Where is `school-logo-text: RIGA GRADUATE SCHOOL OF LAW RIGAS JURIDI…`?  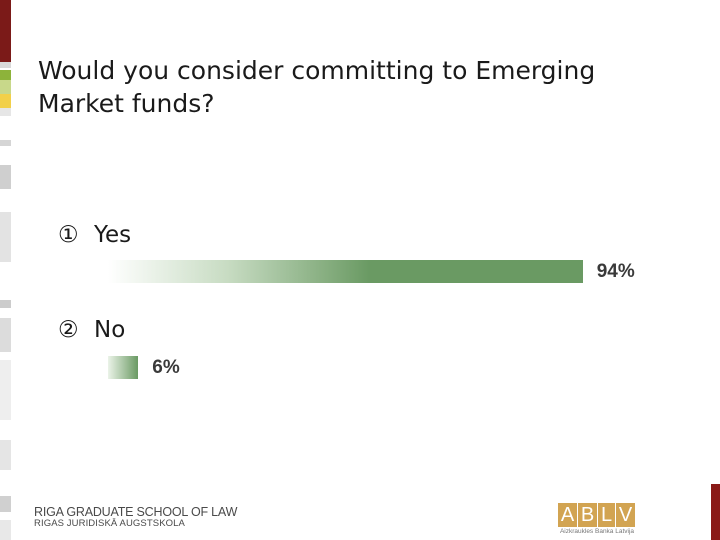 school-logo-text: RIGA GRADUATE SCHOOL OF LAW RIGAS JURIDI… is located at coordinates (135, 518).